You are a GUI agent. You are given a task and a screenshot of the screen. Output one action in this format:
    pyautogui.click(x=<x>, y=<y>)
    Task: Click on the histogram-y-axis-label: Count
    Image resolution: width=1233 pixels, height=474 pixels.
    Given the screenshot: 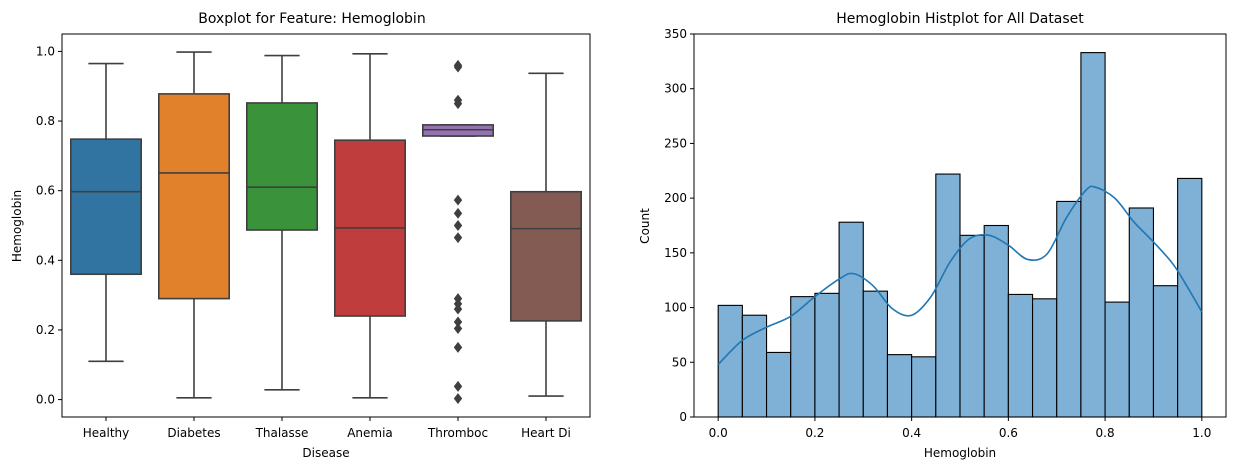 What is the action you would take?
    pyautogui.click(x=645, y=226)
    